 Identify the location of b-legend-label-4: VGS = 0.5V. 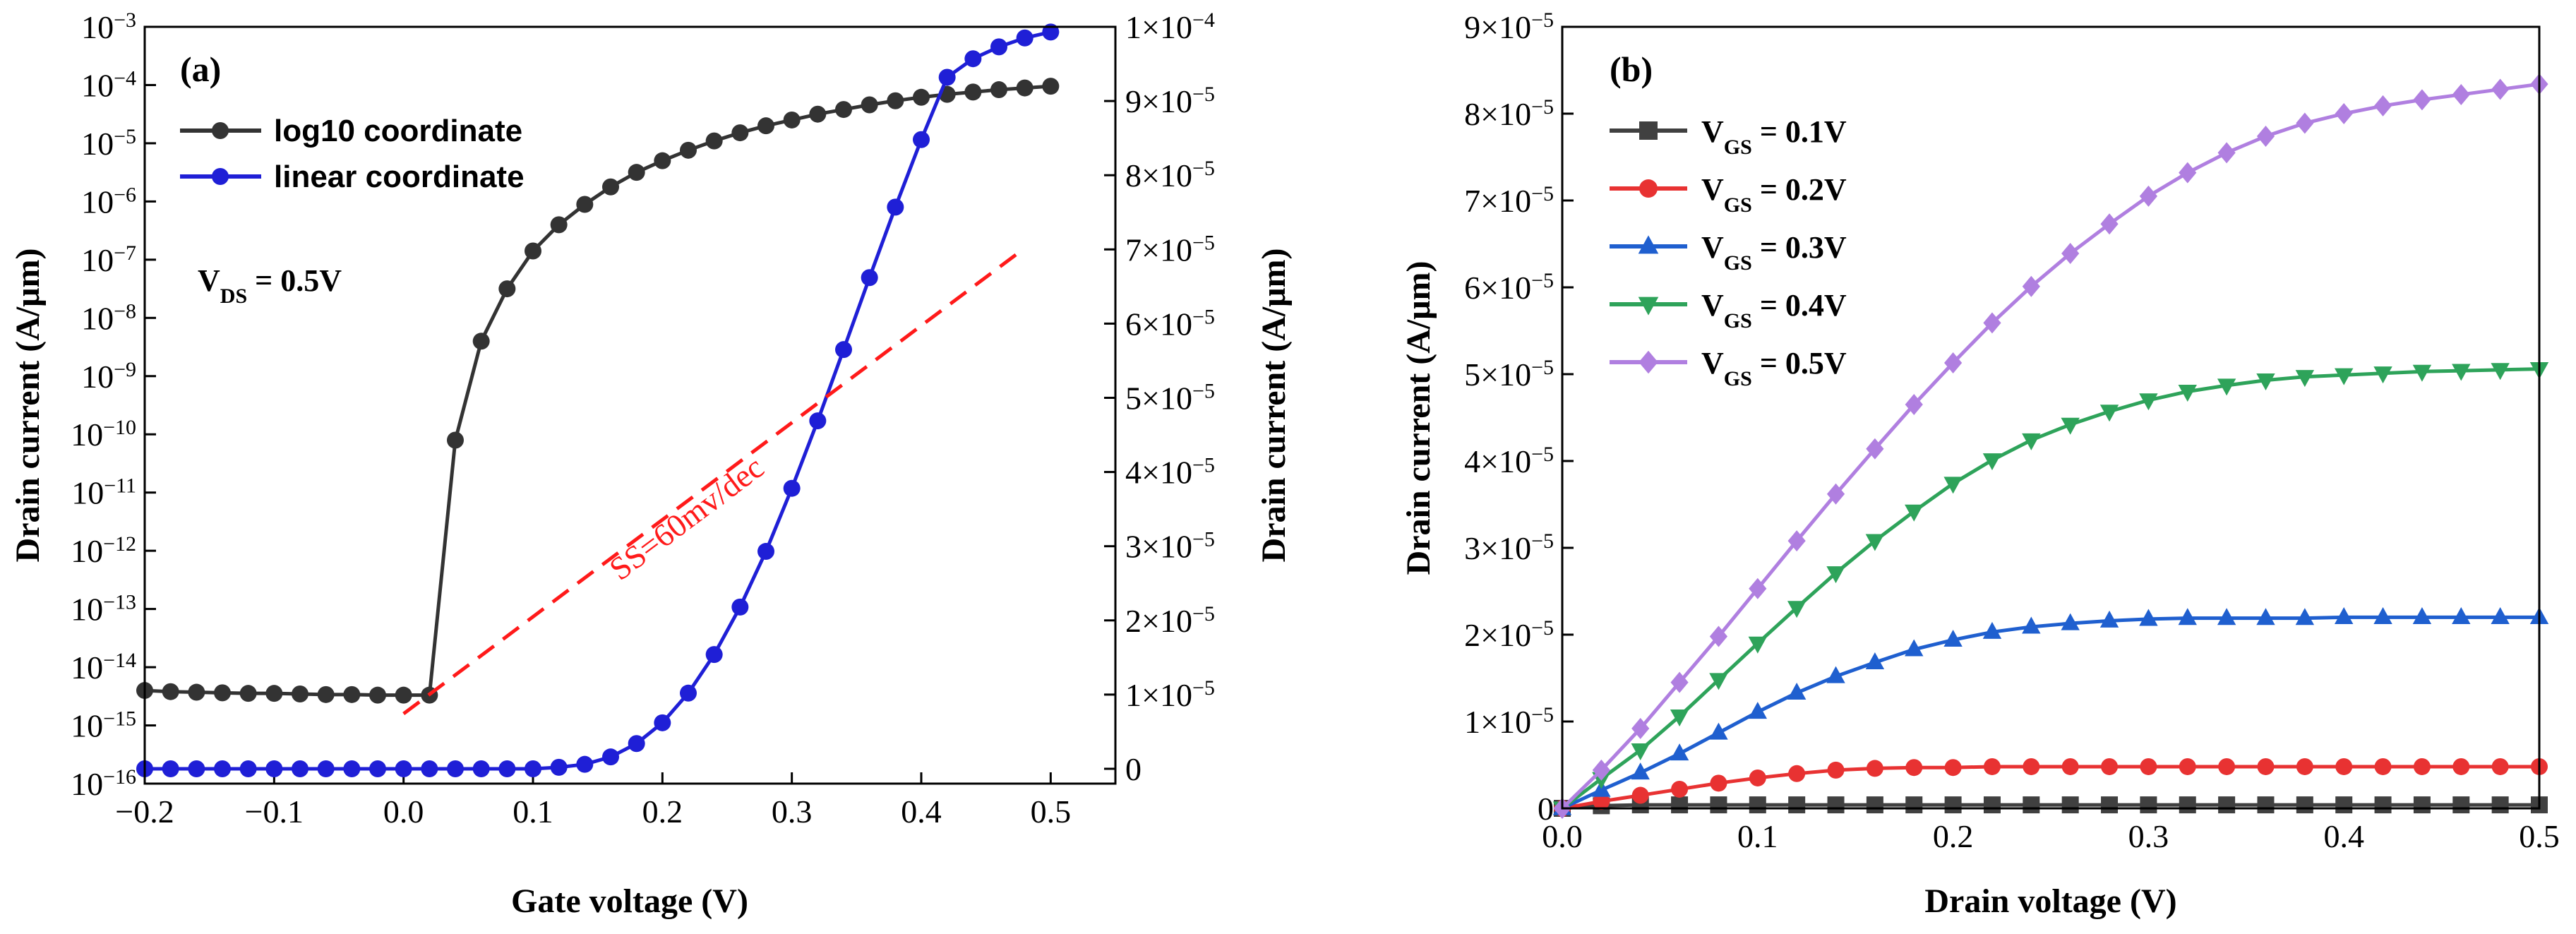
(1774, 368).